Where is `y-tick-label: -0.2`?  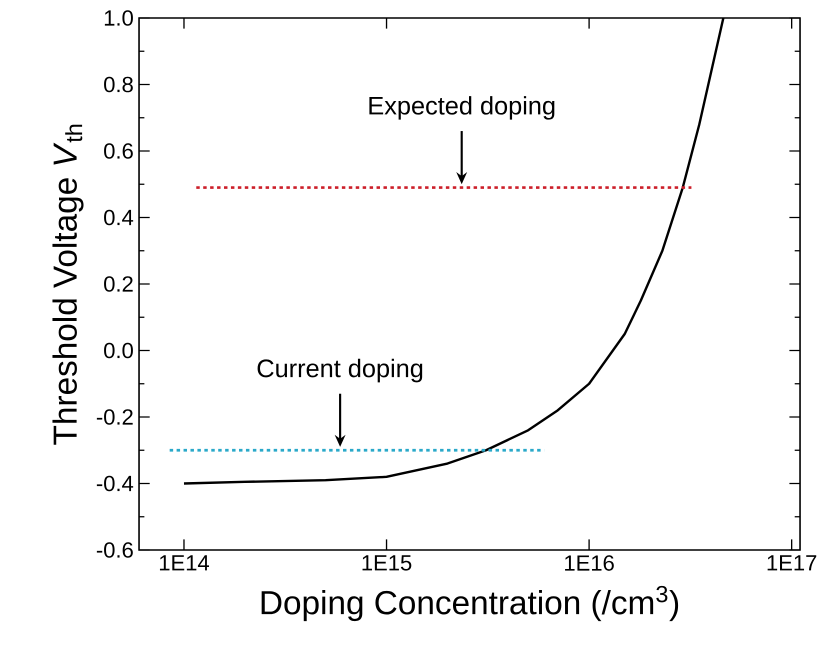 y-tick-label: -0.2 is located at coordinates (114, 417).